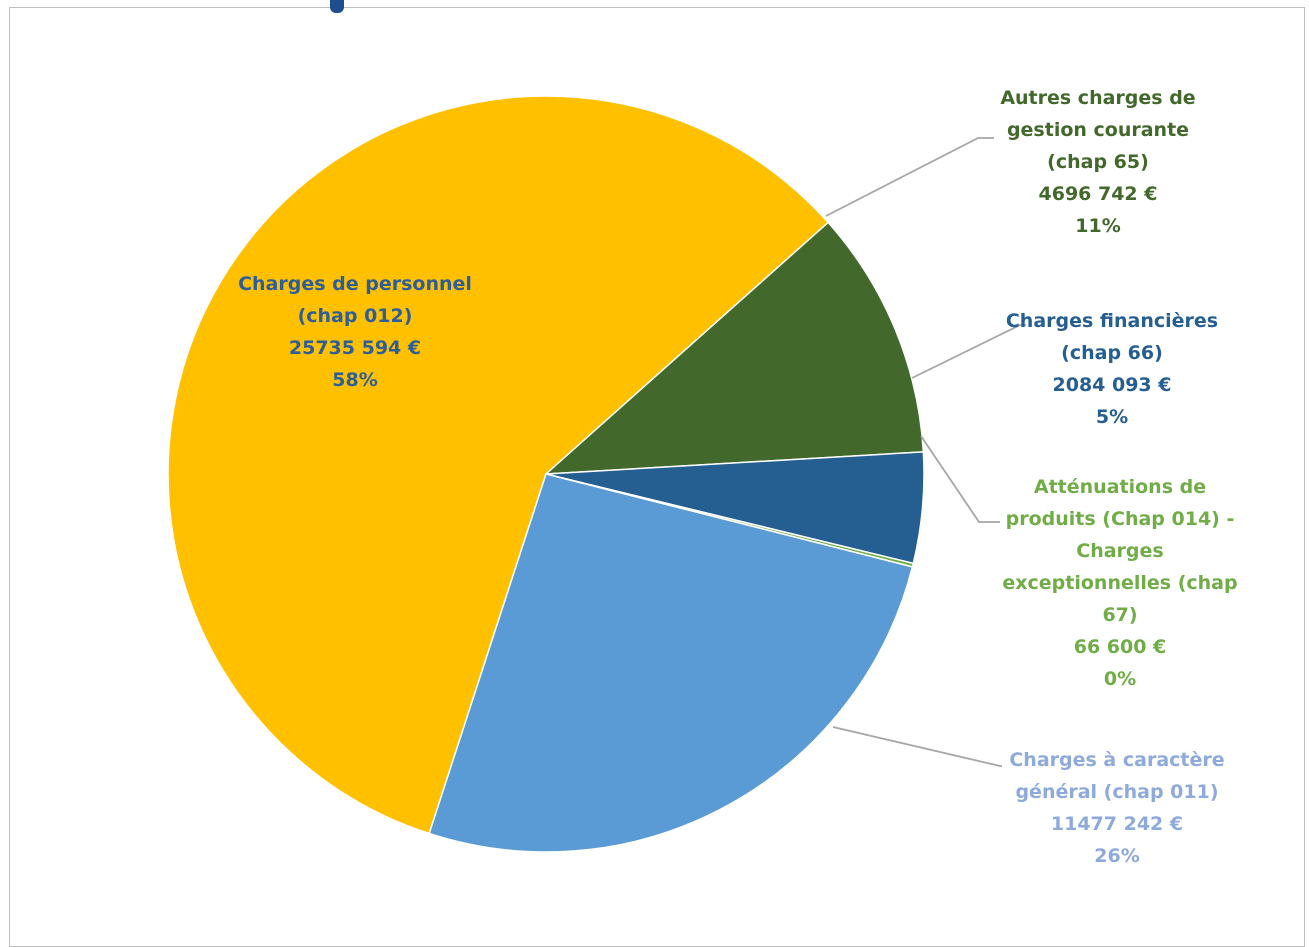  What do you see at coordinates (355, 316) in the screenshot?
I see `data-label-line: (chap 012)` at bounding box center [355, 316].